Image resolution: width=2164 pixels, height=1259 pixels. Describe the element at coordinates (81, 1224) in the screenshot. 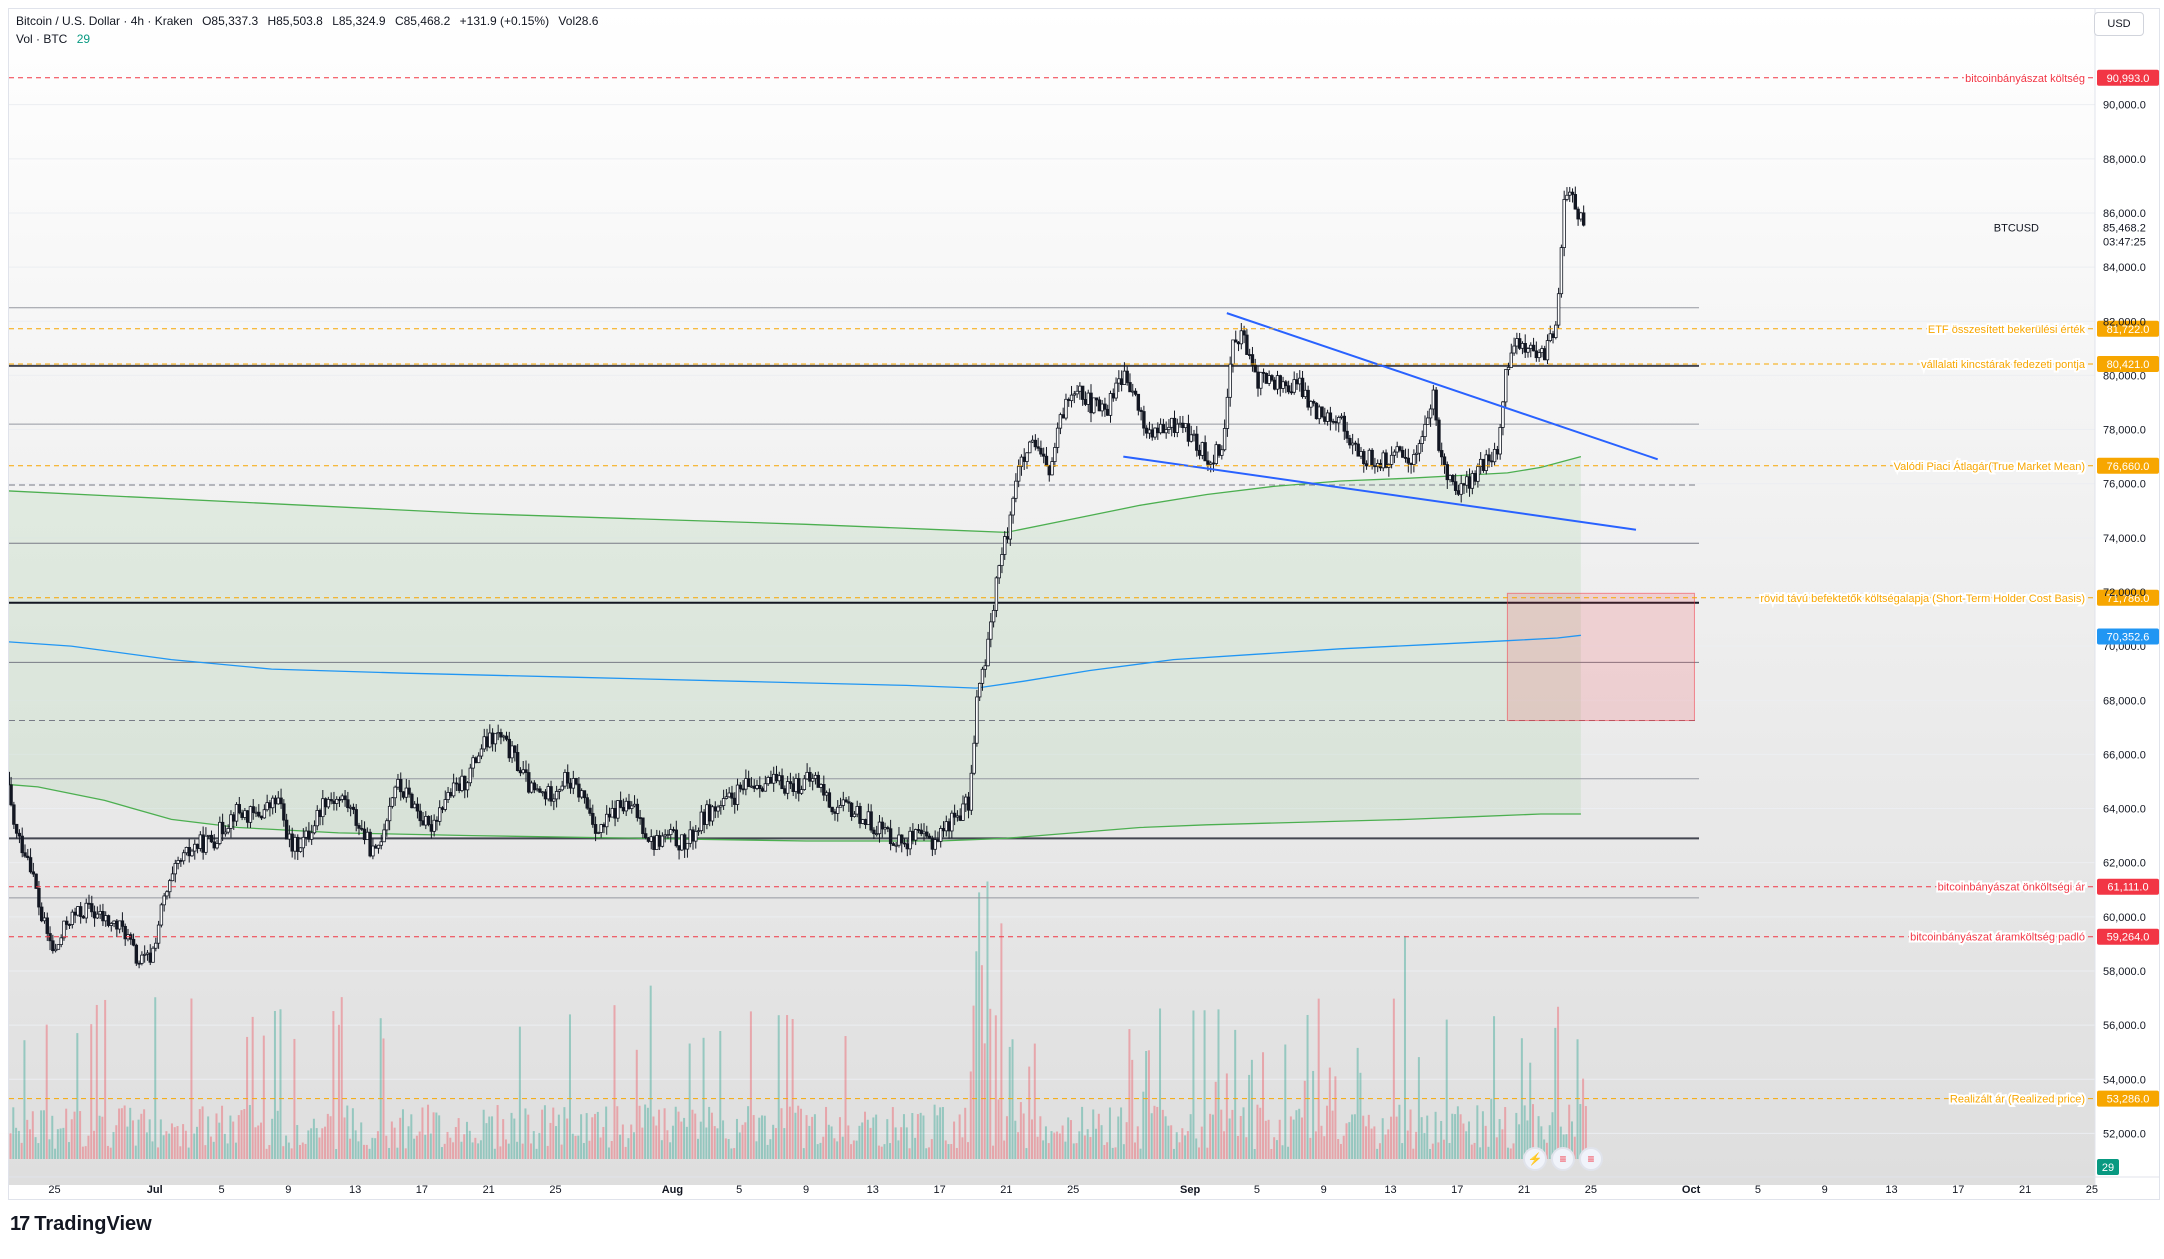

I see `tradingview-logo: 17 TradingView` at that location.